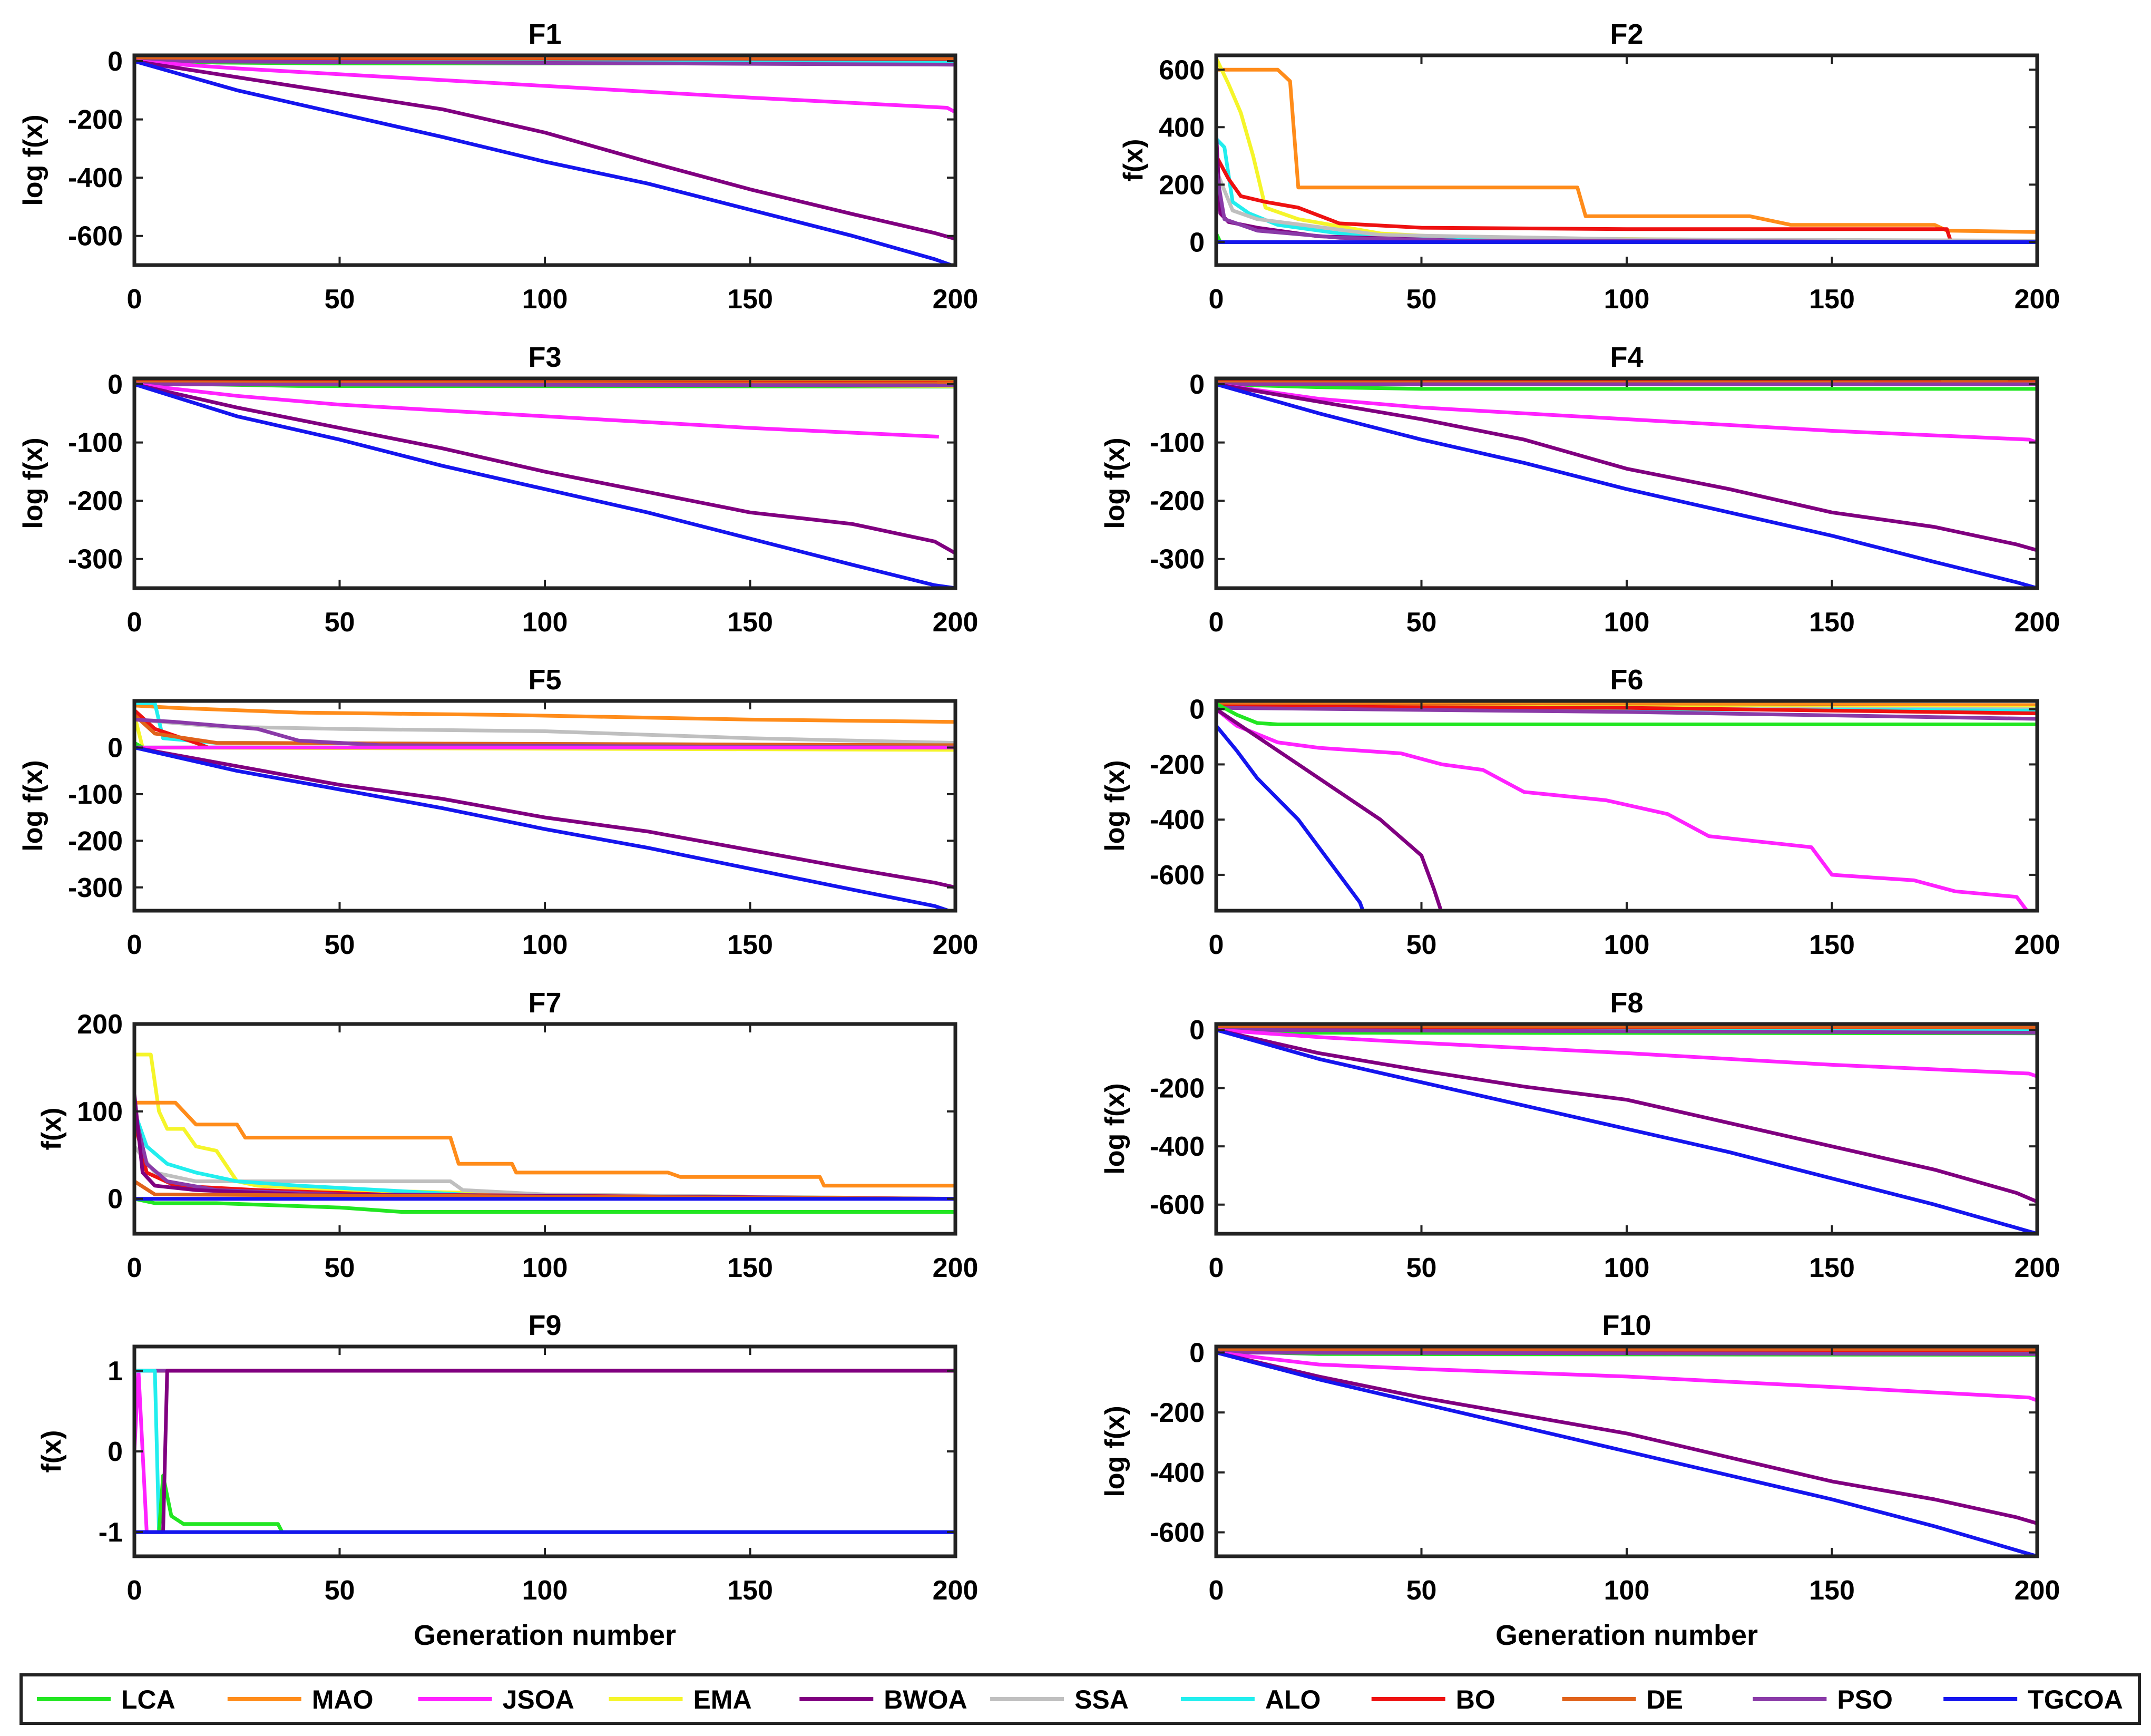 Image resolution: width=2151 pixels, height=1736 pixels. What do you see at coordinates (1059, 1699) in the screenshot?
I see `legend-item-ssa: SSA` at bounding box center [1059, 1699].